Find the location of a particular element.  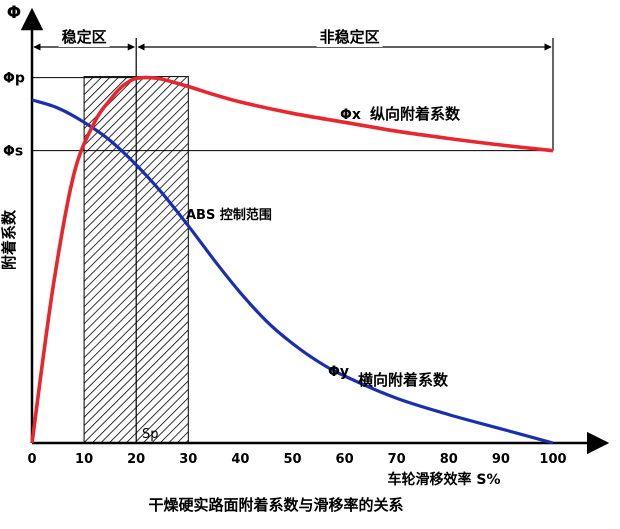

x-tick-label: 90 is located at coordinates (501, 459).